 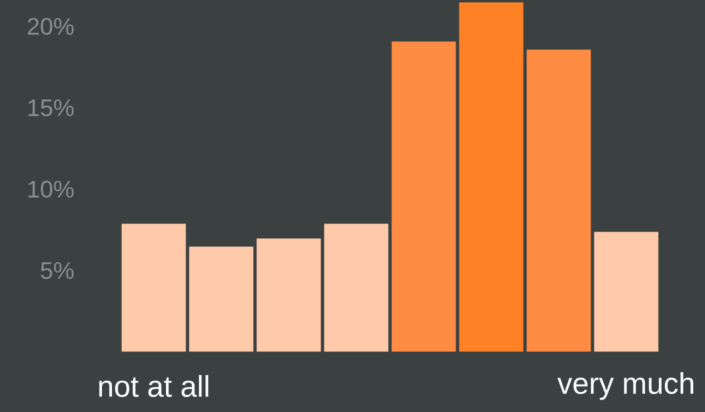 I want to click on y-tick-label: 15%, so click(x=51, y=107).